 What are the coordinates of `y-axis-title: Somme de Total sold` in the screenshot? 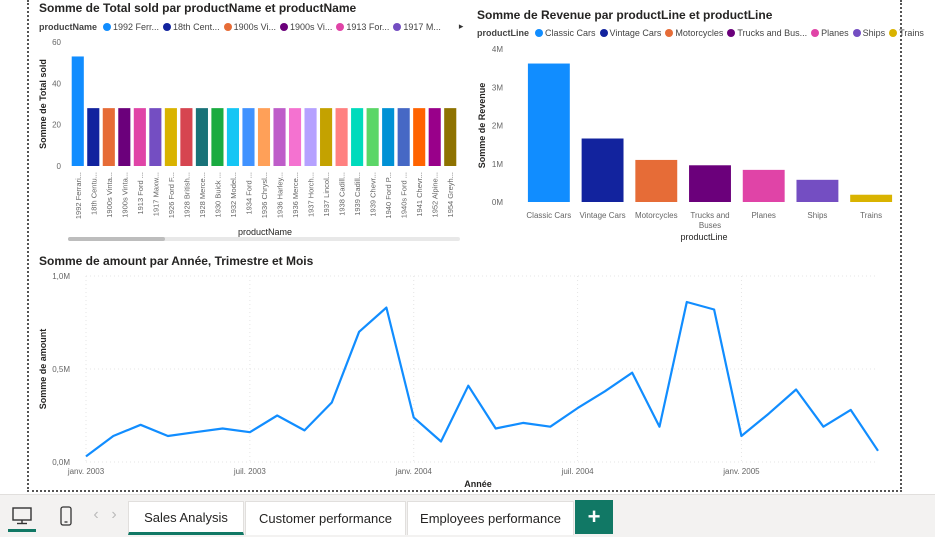 It's located at (43, 104).